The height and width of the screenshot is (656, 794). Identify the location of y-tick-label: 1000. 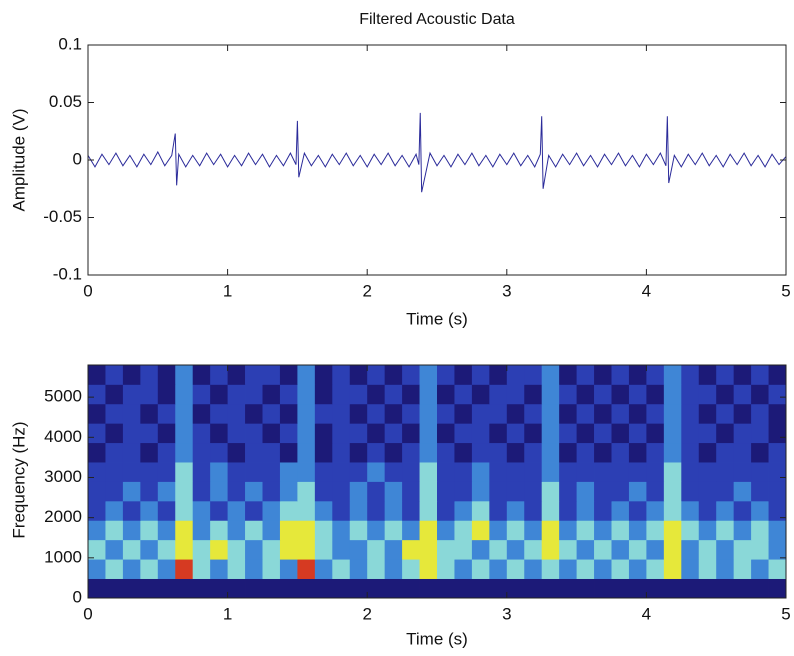
(63, 556).